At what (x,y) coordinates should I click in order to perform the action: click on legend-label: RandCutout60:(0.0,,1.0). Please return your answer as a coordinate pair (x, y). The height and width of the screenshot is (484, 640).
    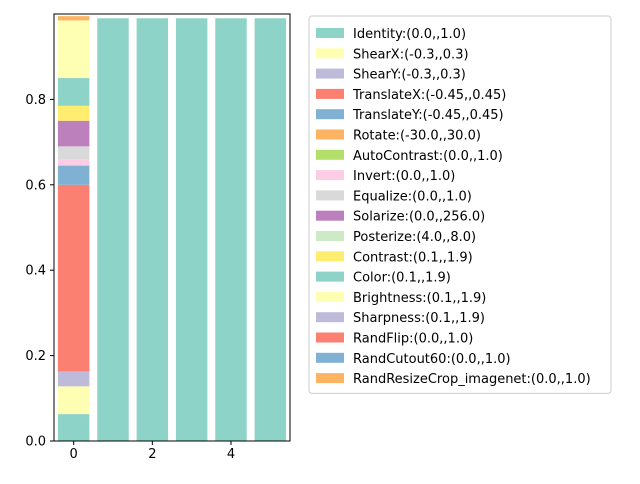
    Looking at the image, I should click on (432, 359).